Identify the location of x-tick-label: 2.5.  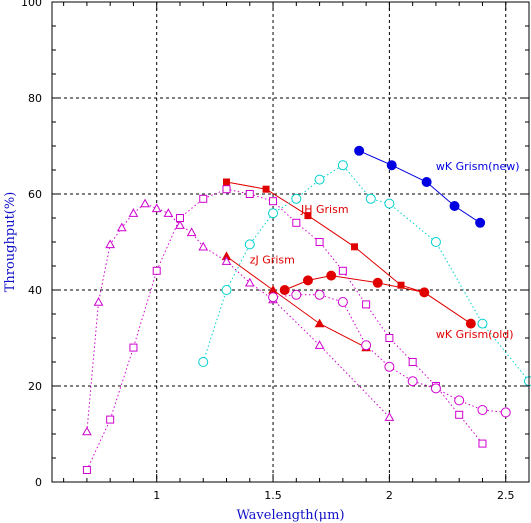
(506, 495).